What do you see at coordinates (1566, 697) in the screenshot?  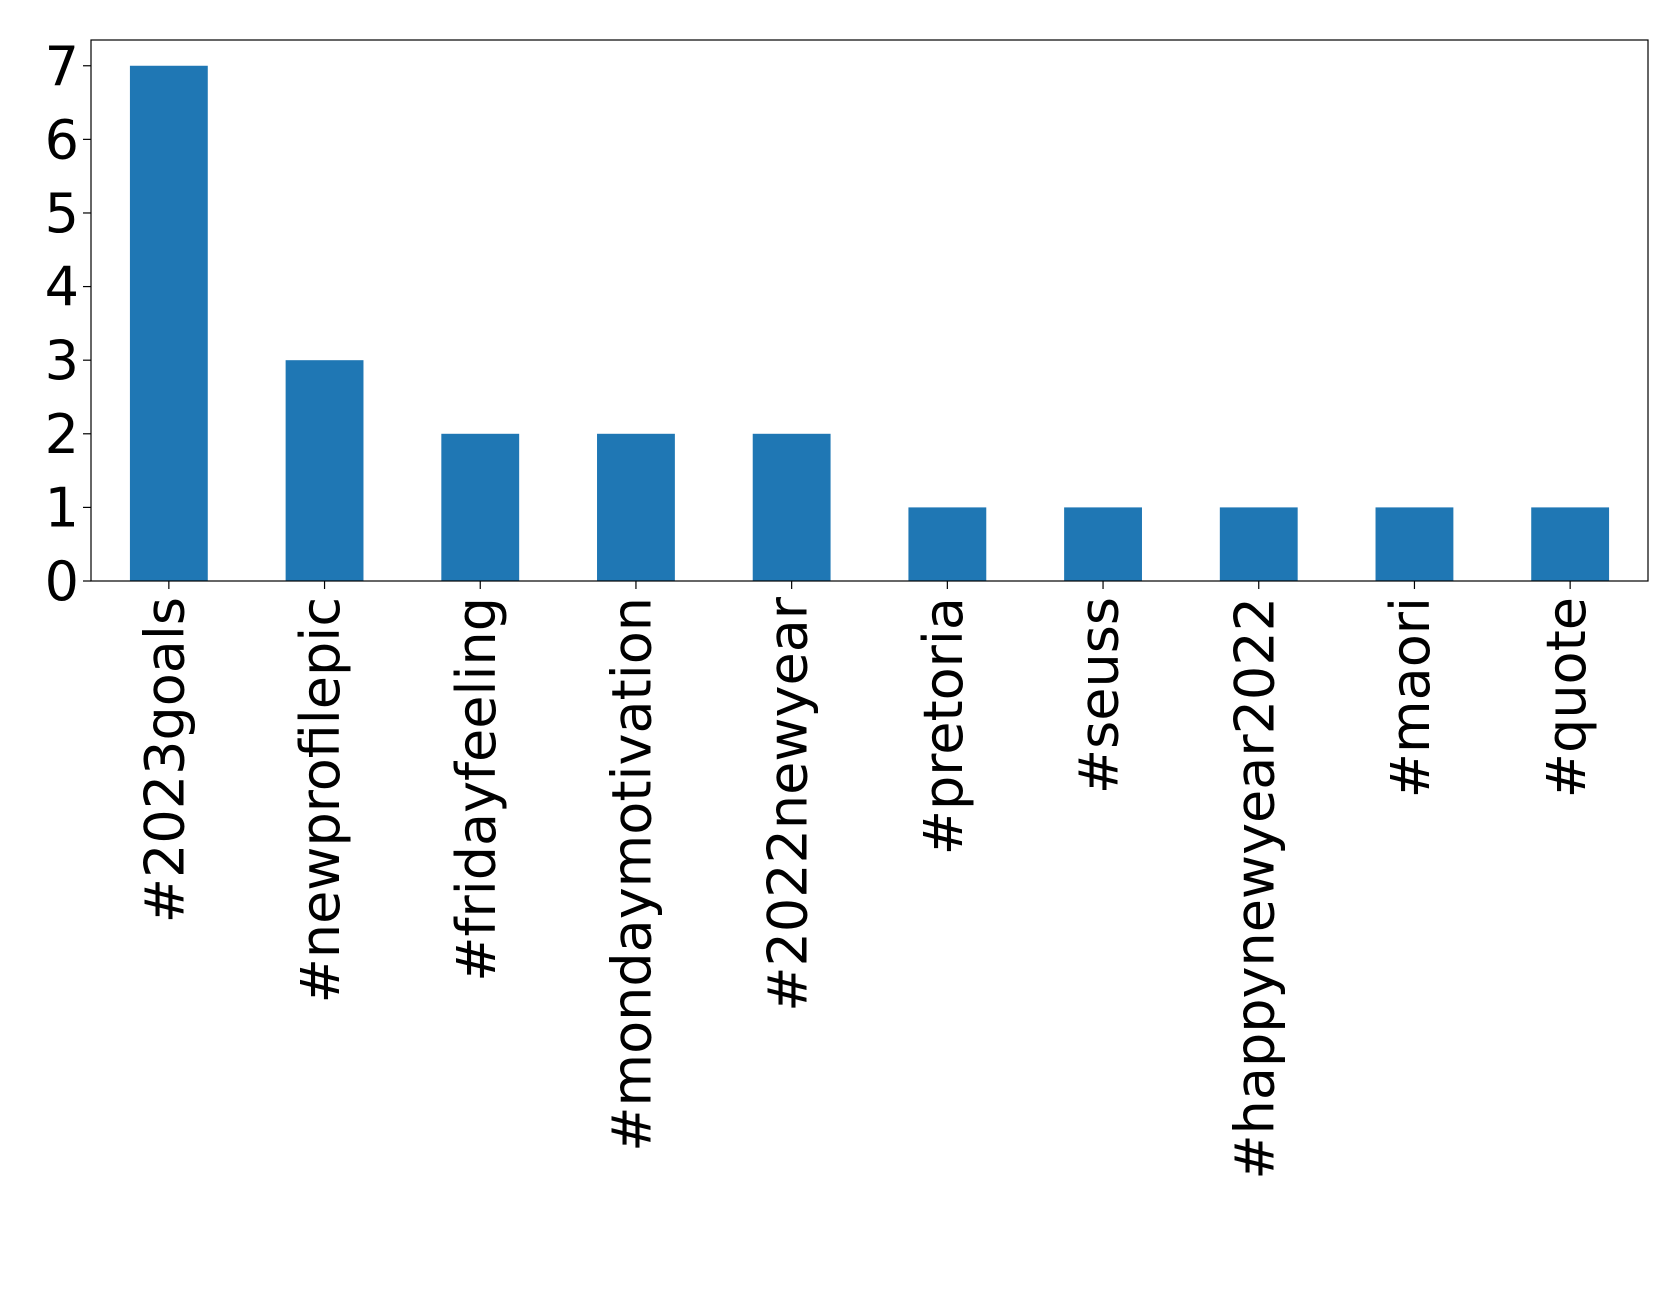 I see `x-tick-label: #quote` at bounding box center [1566, 697].